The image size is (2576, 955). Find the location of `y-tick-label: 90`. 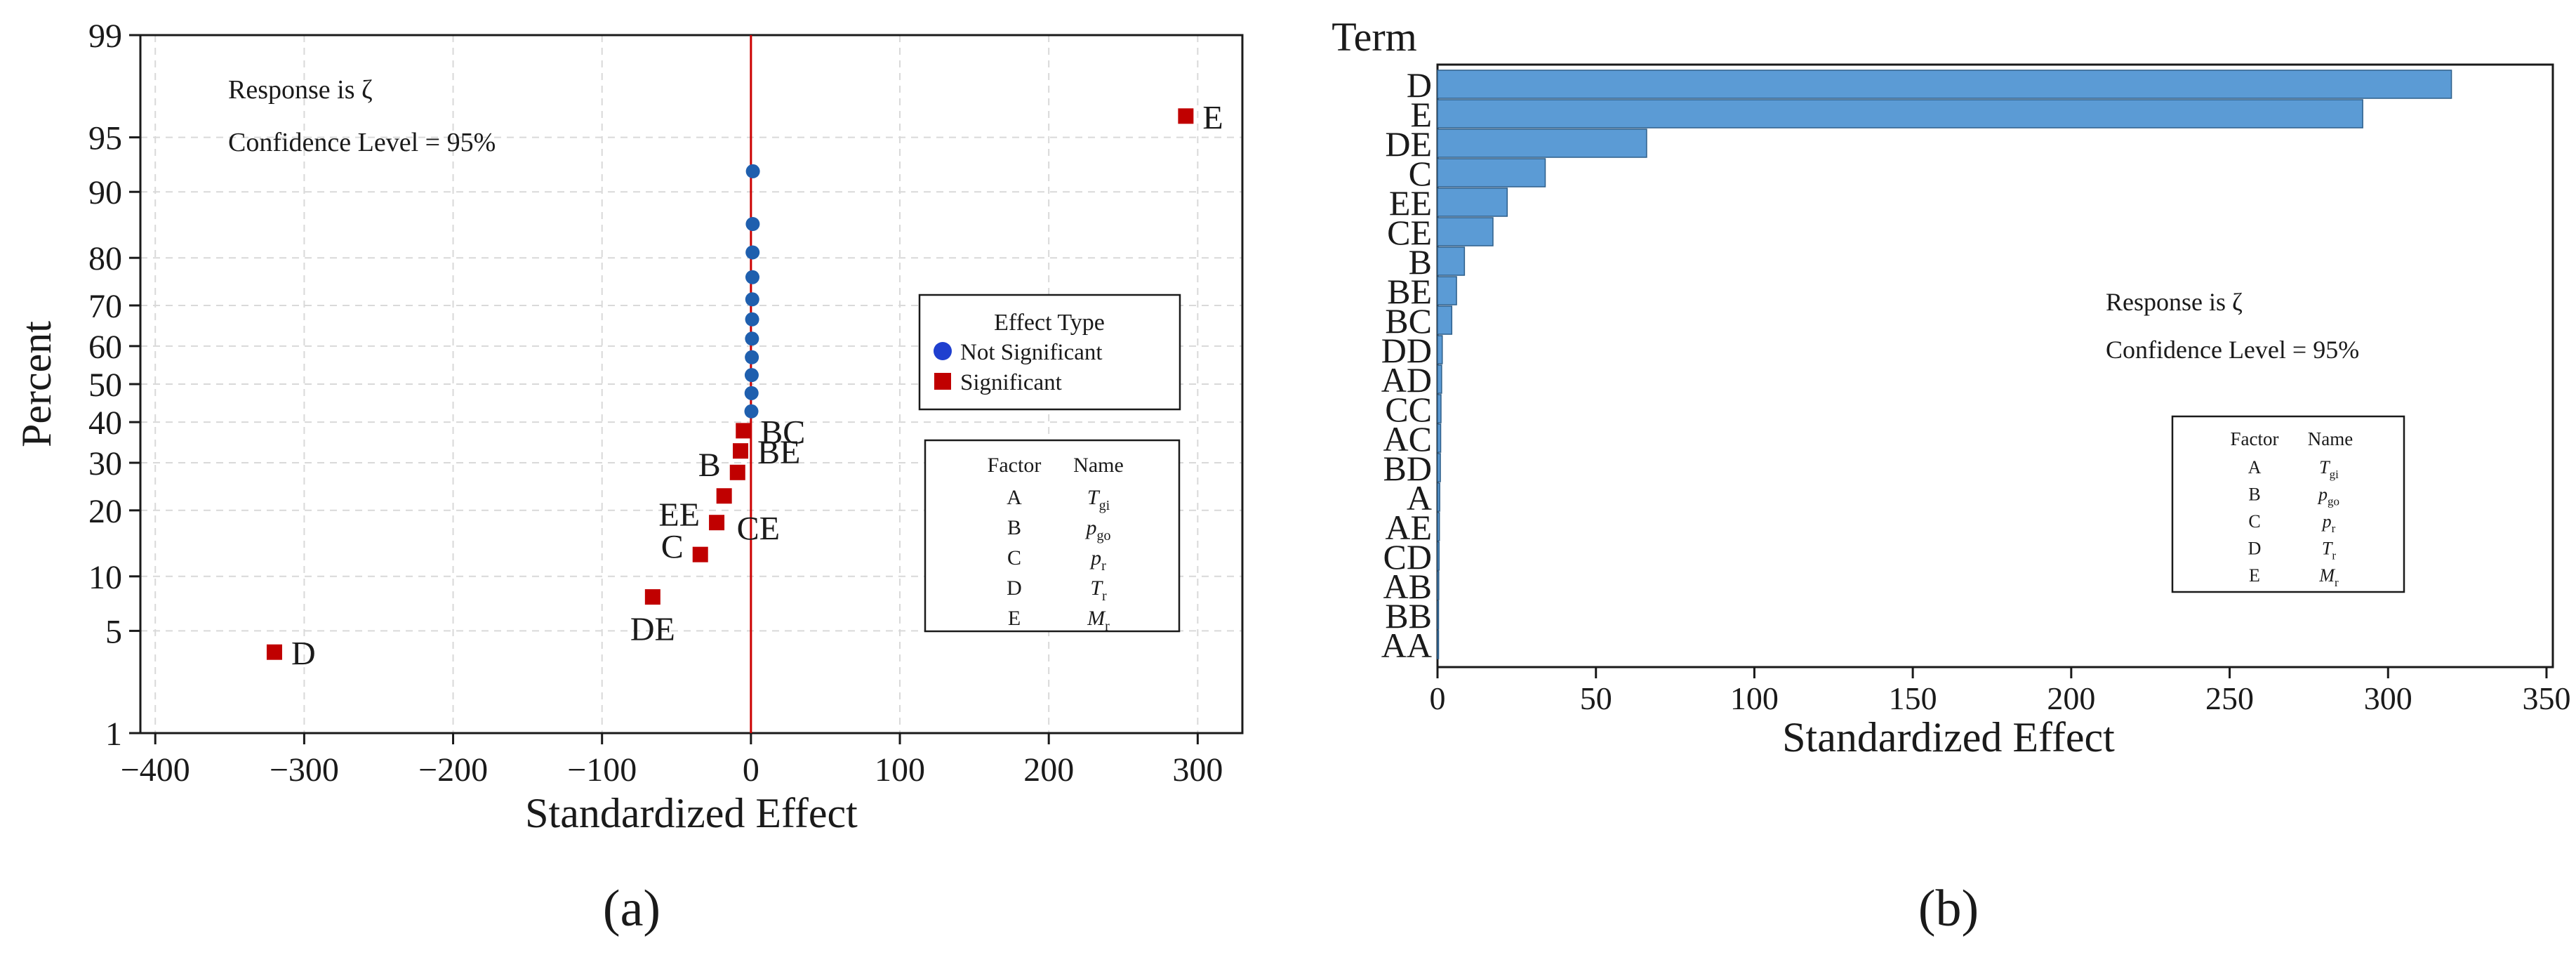

y-tick-label: 90 is located at coordinates (105, 192).